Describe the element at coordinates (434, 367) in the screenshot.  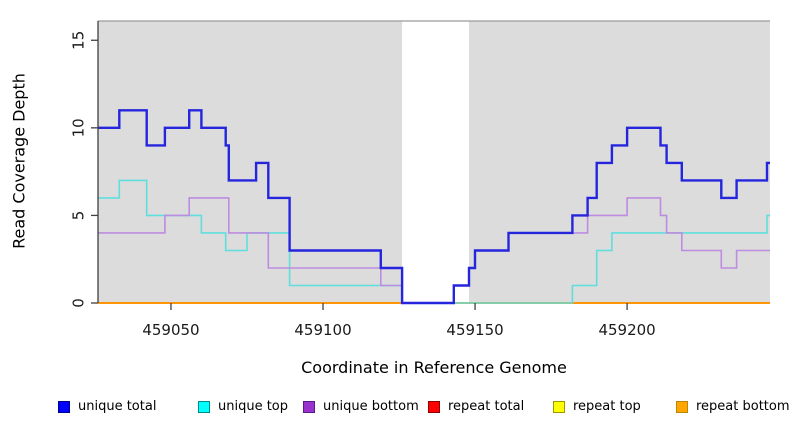
I see `x-axis-title: Coordinate in Reference Genome` at that location.